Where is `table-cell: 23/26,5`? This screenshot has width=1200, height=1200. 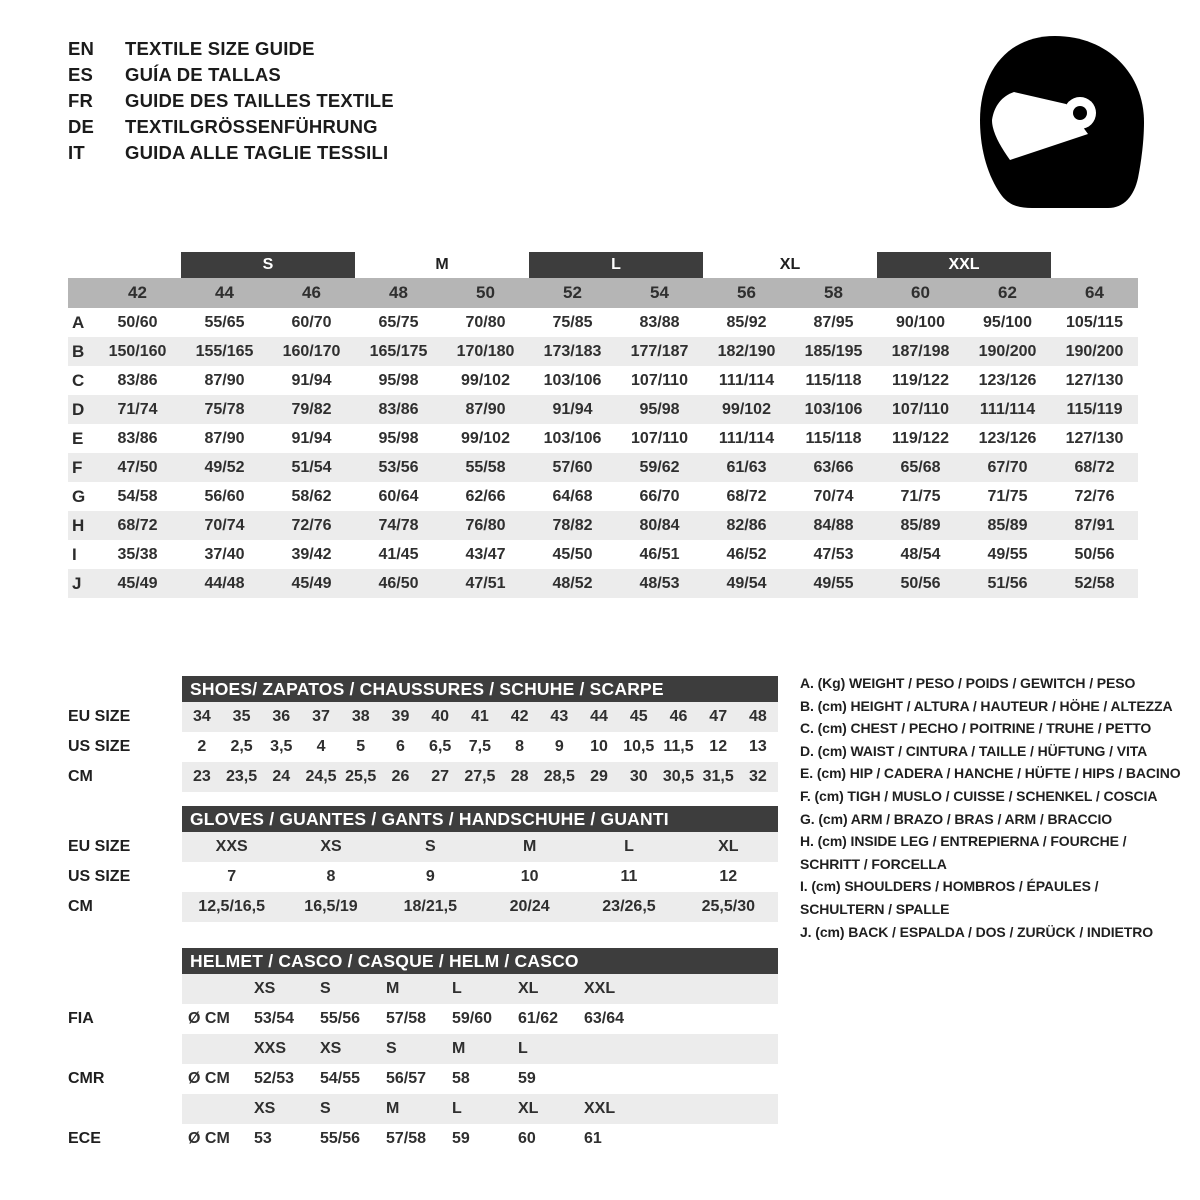
table-cell: 23/26,5 is located at coordinates (629, 906).